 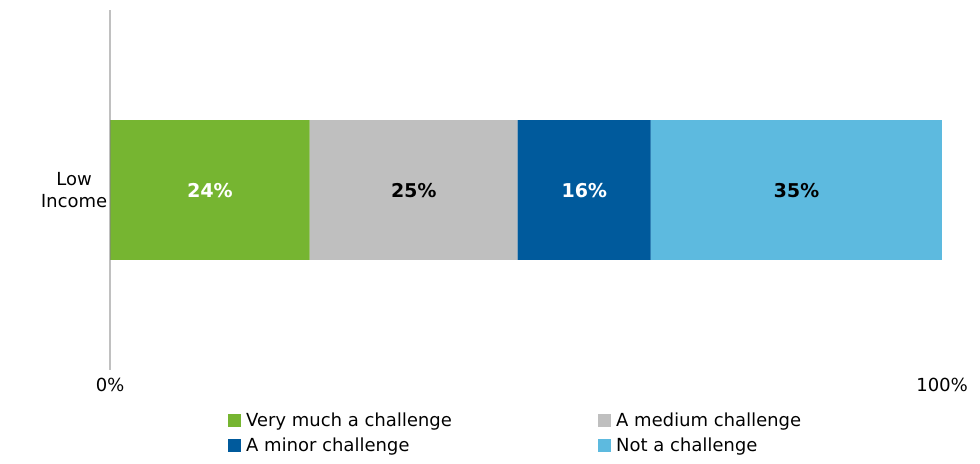 I want to click on x-tick-label: 100%, so click(x=942, y=385).